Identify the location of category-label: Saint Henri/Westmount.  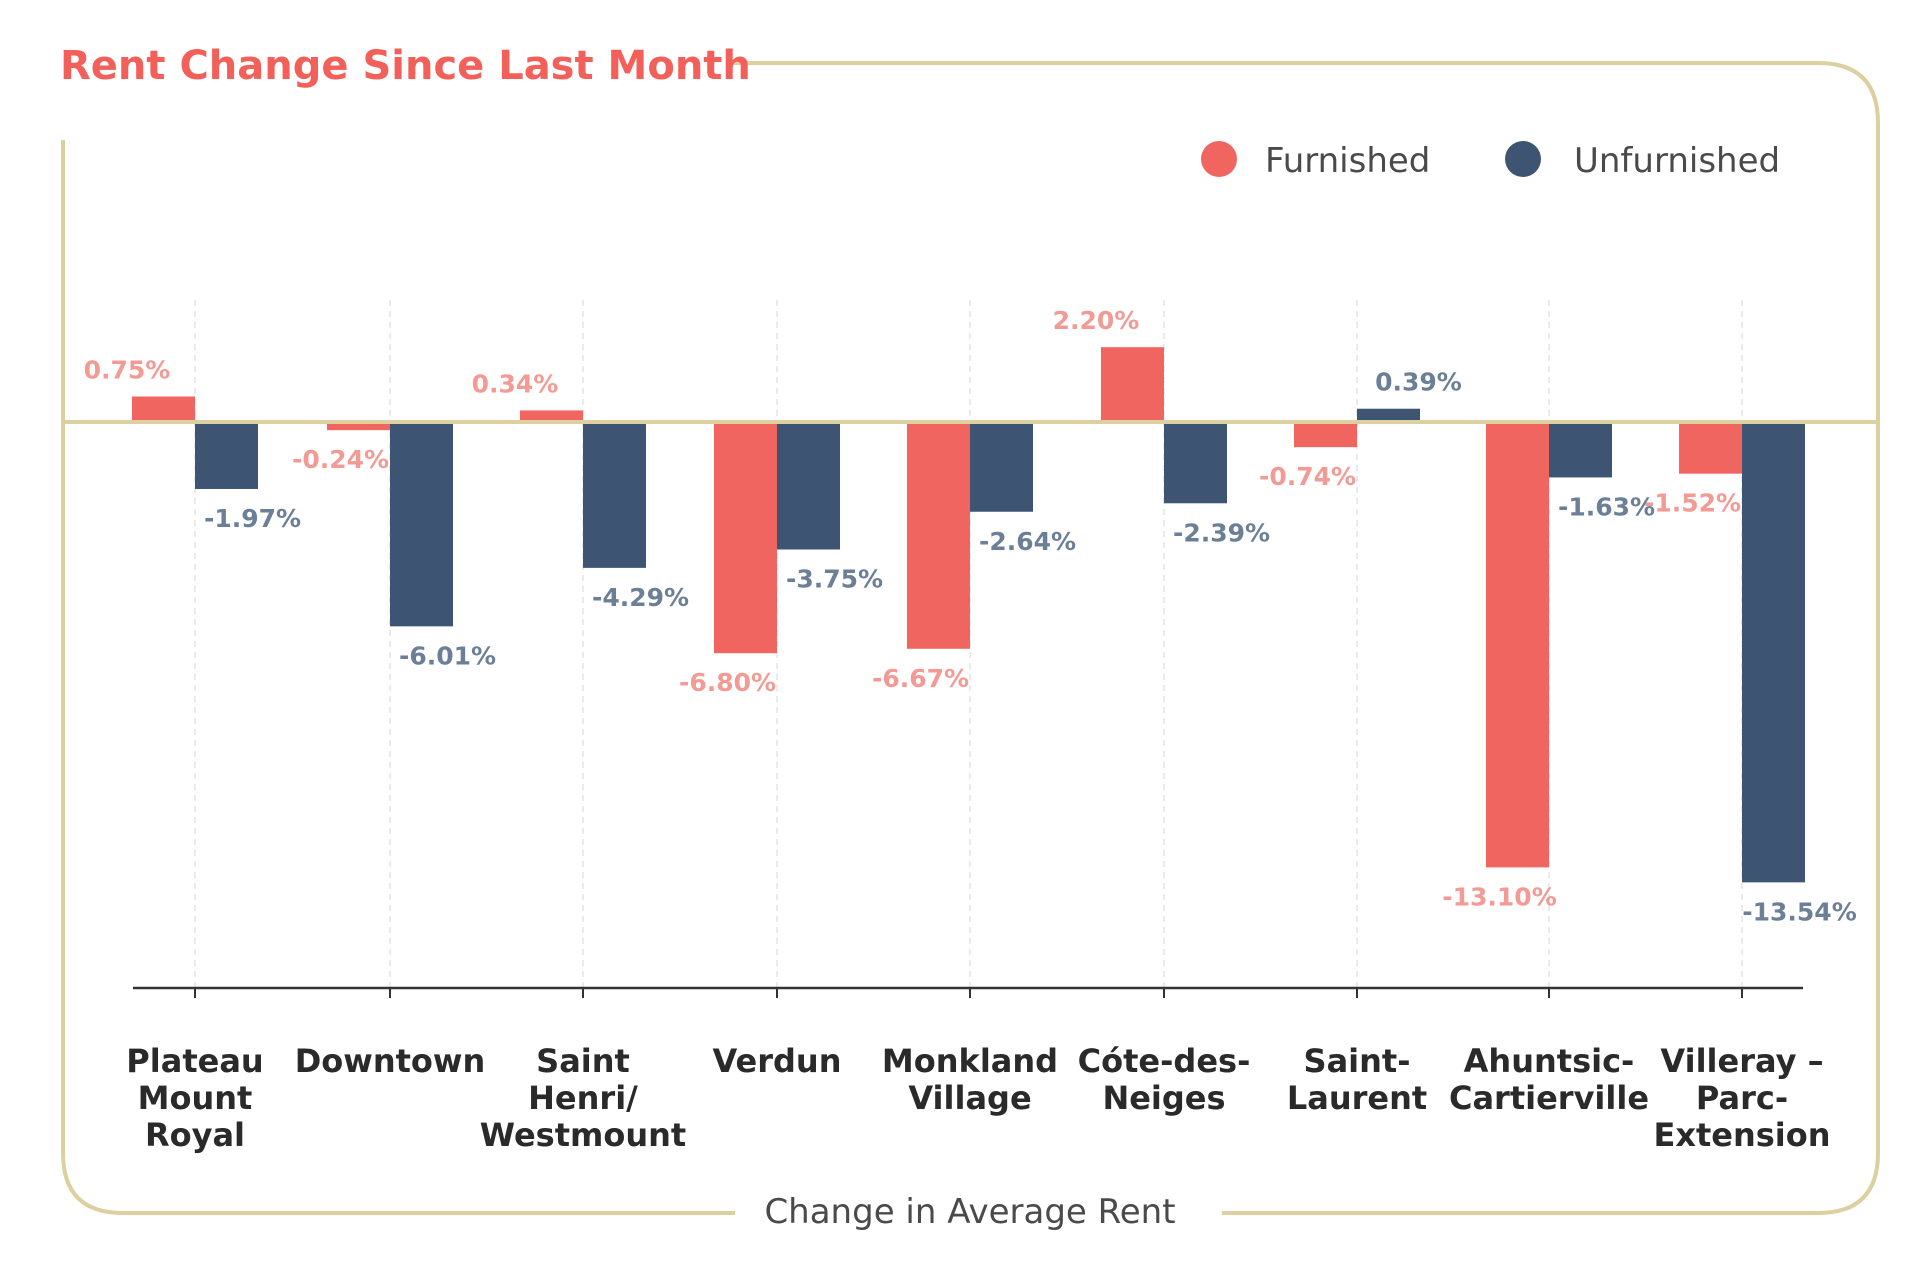
(583, 1098).